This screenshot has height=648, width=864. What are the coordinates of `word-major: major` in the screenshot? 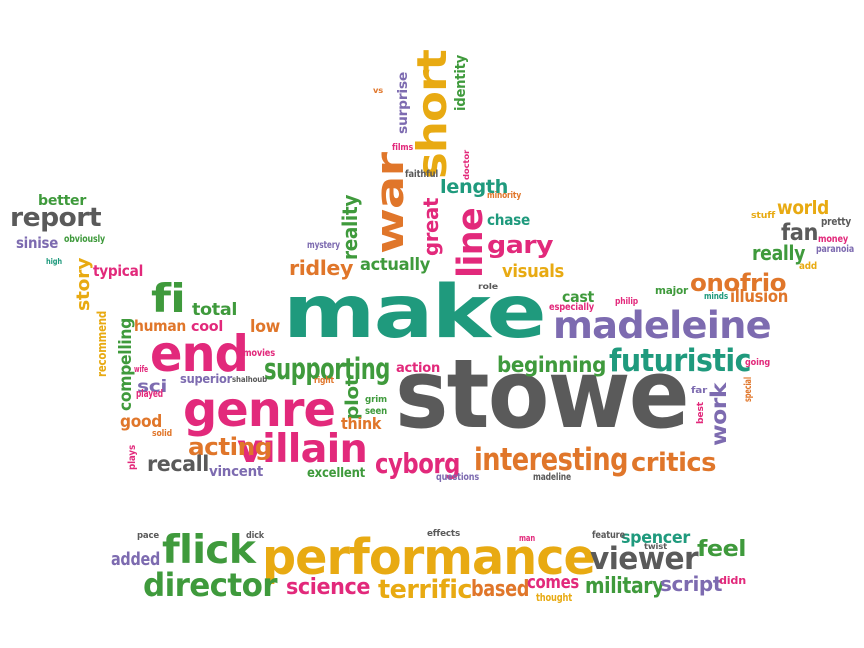 It's located at (671, 291).